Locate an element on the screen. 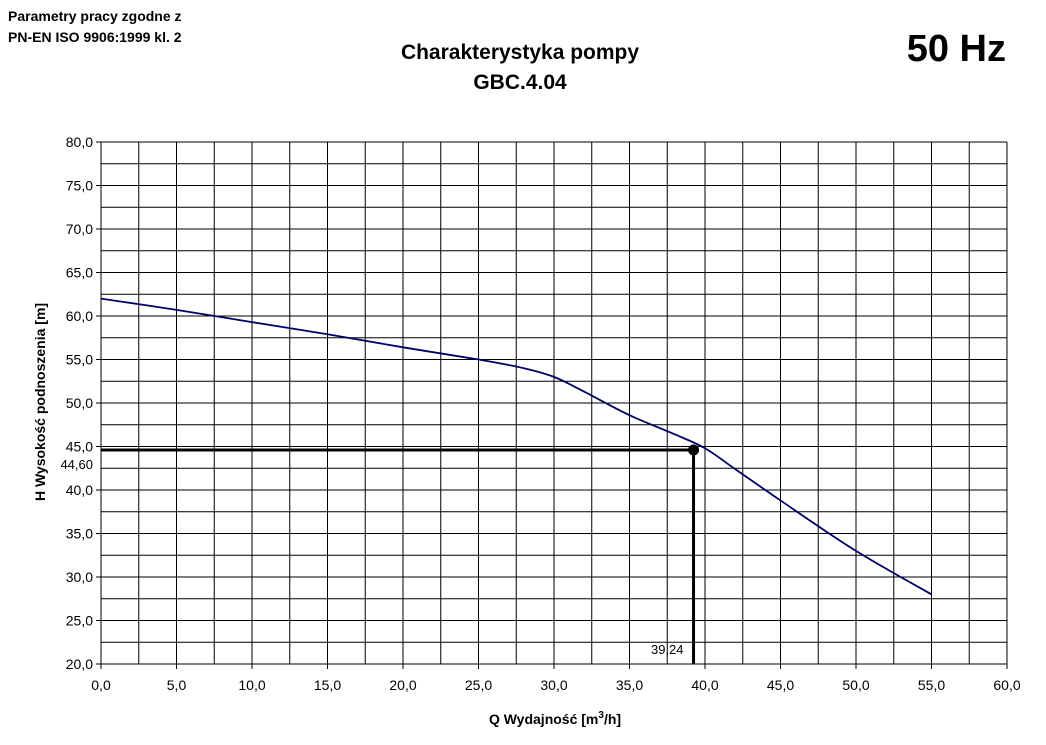 The height and width of the screenshot is (745, 1046). y-tick-label: 70,0 is located at coordinates (79, 229).